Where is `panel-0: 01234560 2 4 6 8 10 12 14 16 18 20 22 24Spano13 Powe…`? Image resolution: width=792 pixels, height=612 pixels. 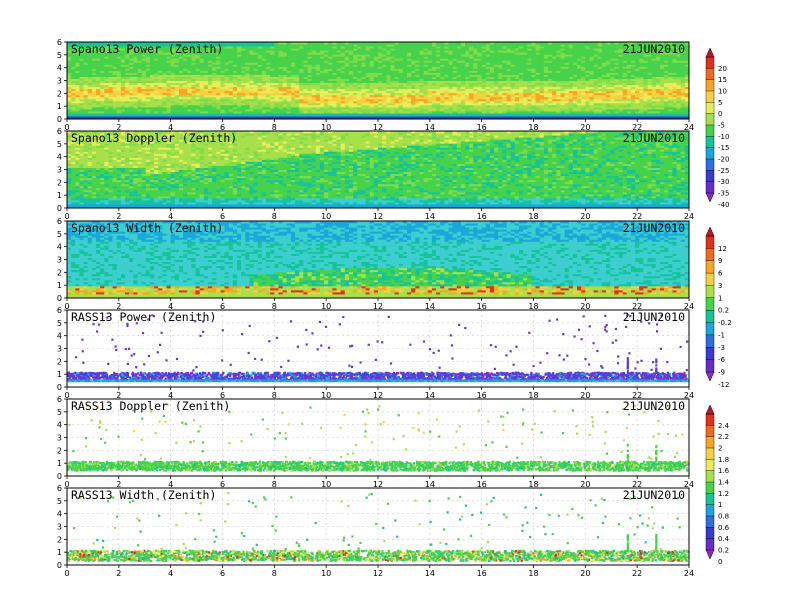 panel-0: 01234560 2 4 6 8 10 12 14 16 18 20 22 24Spano13 Powe… is located at coordinates (375, 85).